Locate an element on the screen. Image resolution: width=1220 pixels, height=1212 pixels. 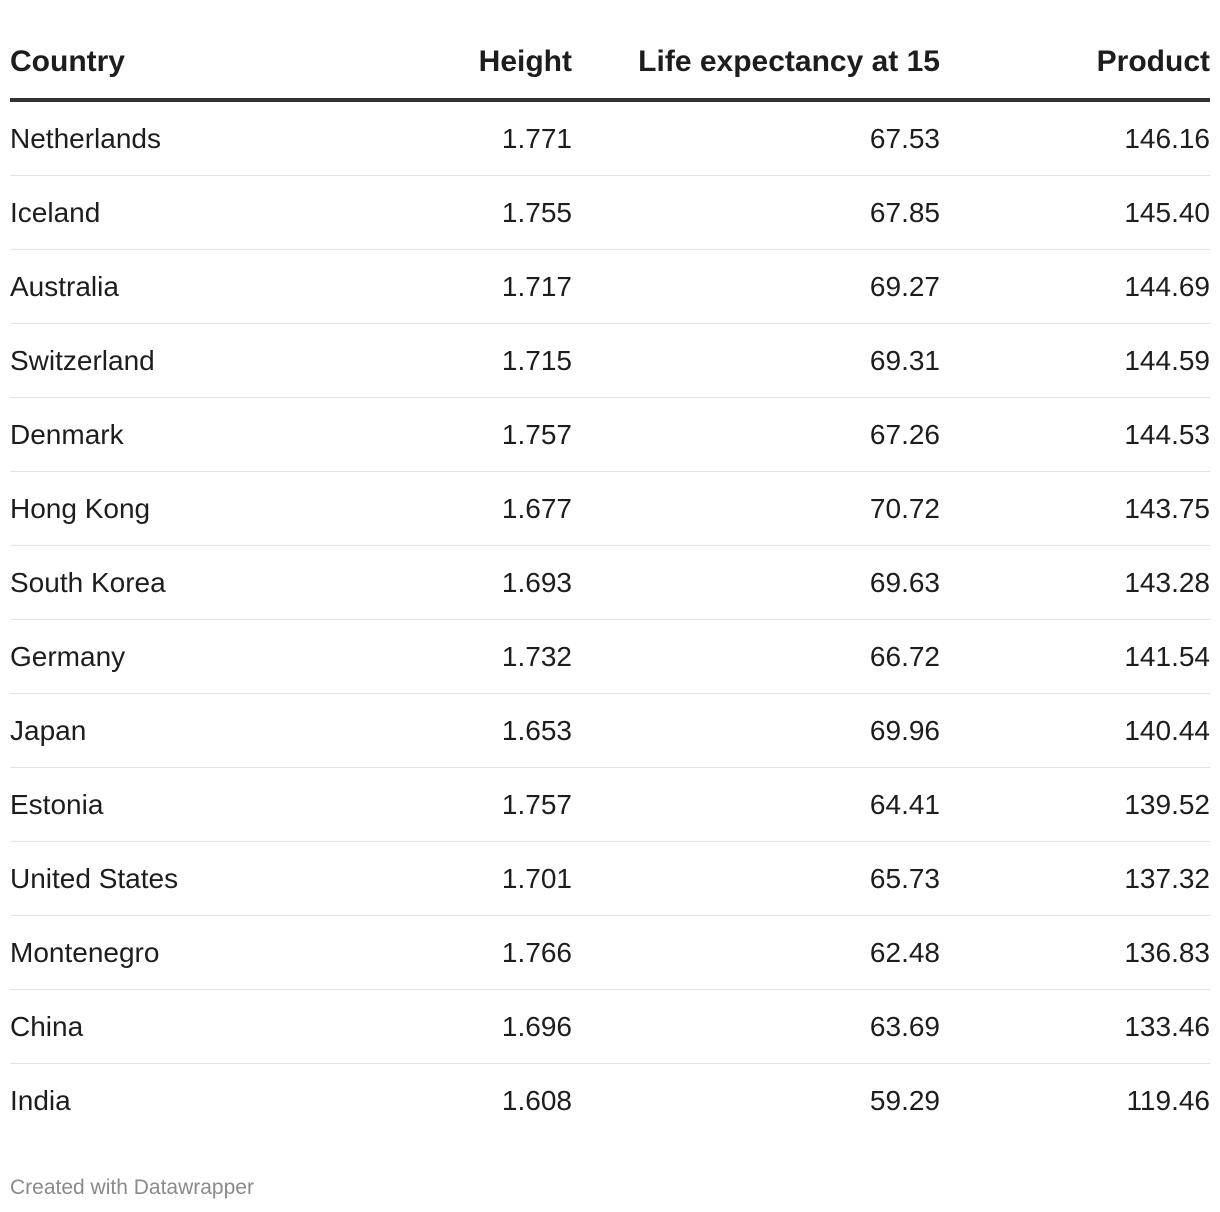
table-row: Switzerland 1.715 69.31 144.59 is located at coordinates (610, 361).